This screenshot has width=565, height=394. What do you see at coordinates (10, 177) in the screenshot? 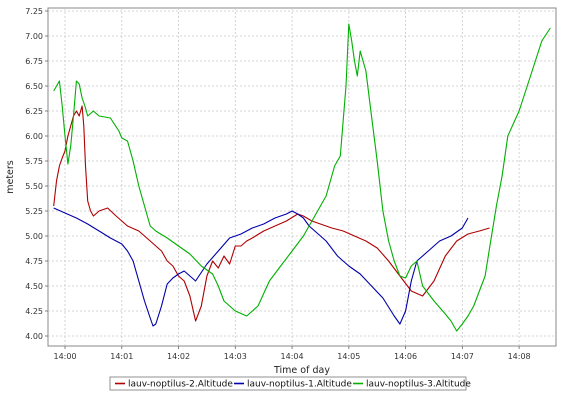
I see `y-axis-label: meters` at bounding box center [10, 177].